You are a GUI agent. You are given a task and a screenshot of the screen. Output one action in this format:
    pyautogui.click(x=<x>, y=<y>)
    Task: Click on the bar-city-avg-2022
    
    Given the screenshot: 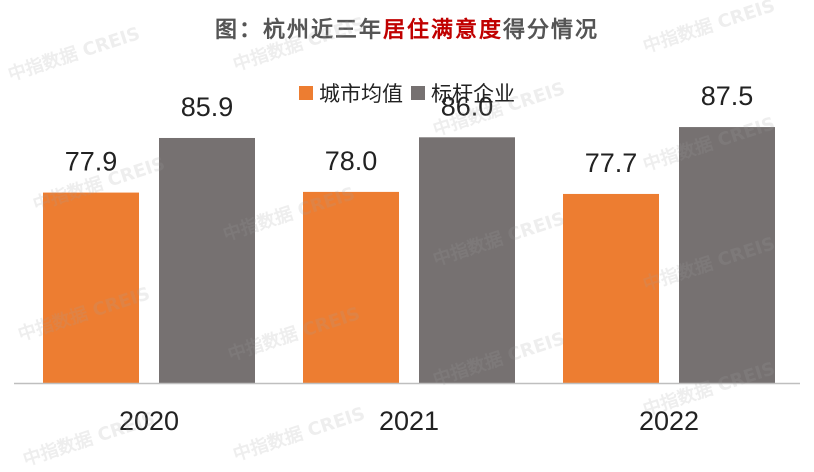 What is the action you would take?
    pyautogui.click(x=611, y=288)
    